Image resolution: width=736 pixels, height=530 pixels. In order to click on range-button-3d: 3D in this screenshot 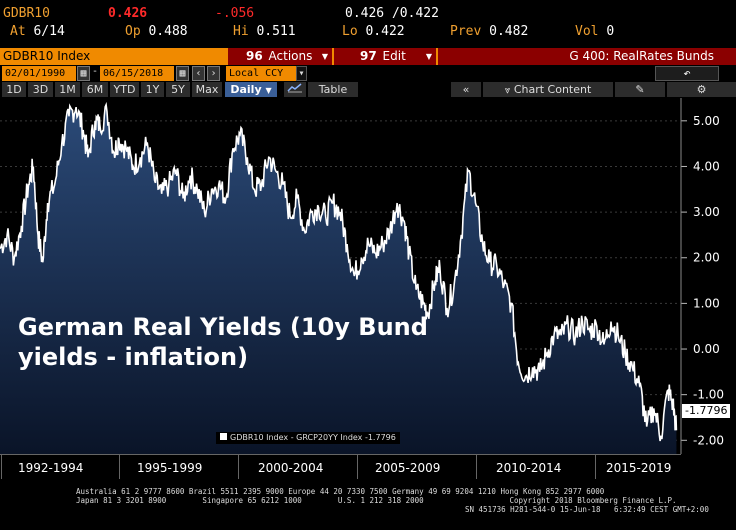, I will do `click(40, 89)`.